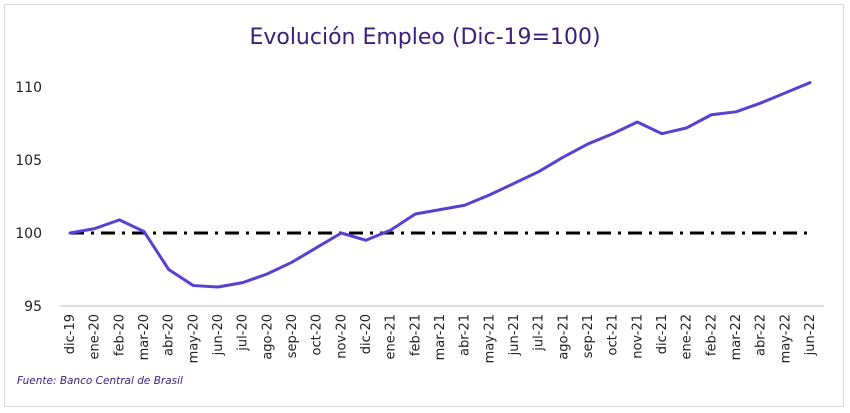  What do you see at coordinates (761, 335) in the screenshot?
I see `x-tick-label: abr-22` at bounding box center [761, 335].